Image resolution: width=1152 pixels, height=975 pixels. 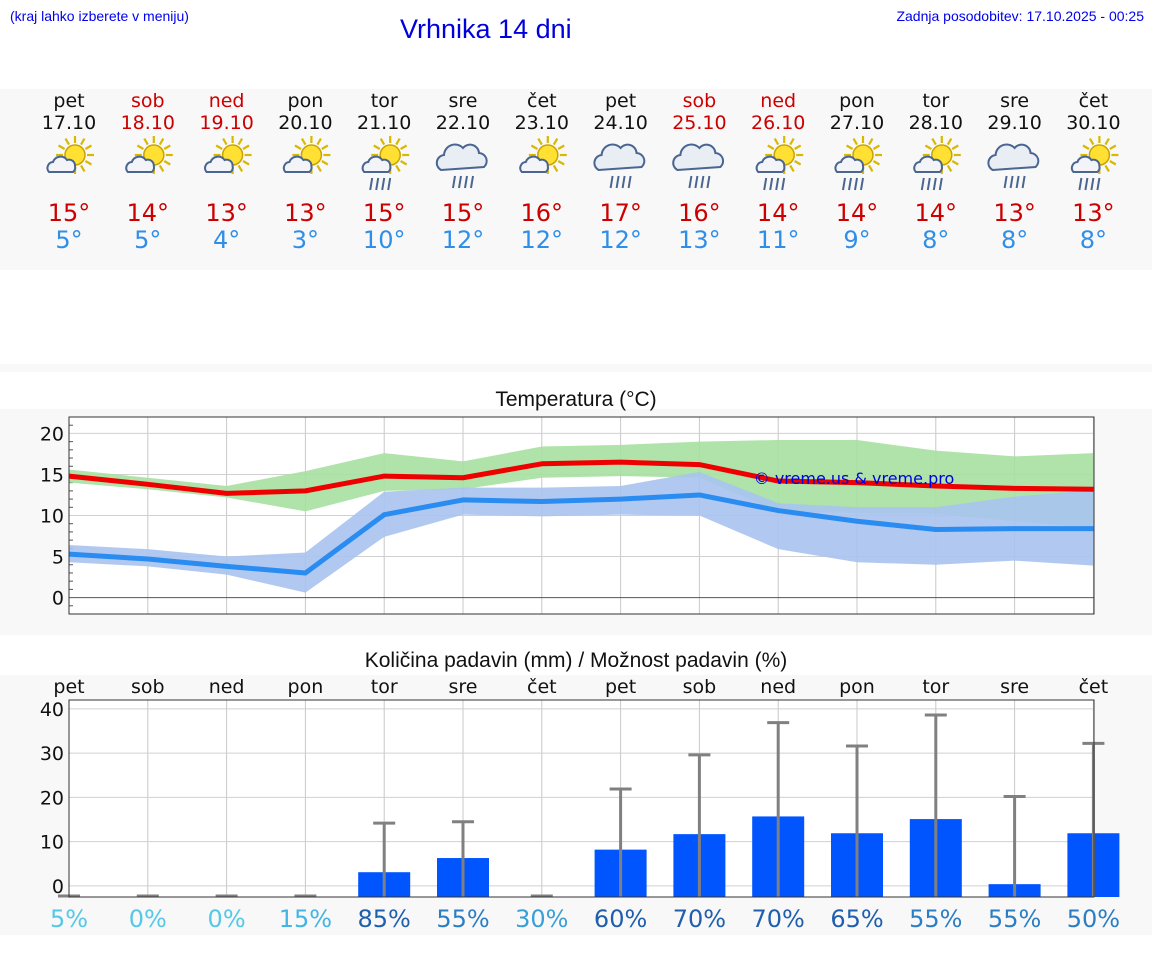 I want to click on precipitation-day-label: ned, so click(x=227, y=687).